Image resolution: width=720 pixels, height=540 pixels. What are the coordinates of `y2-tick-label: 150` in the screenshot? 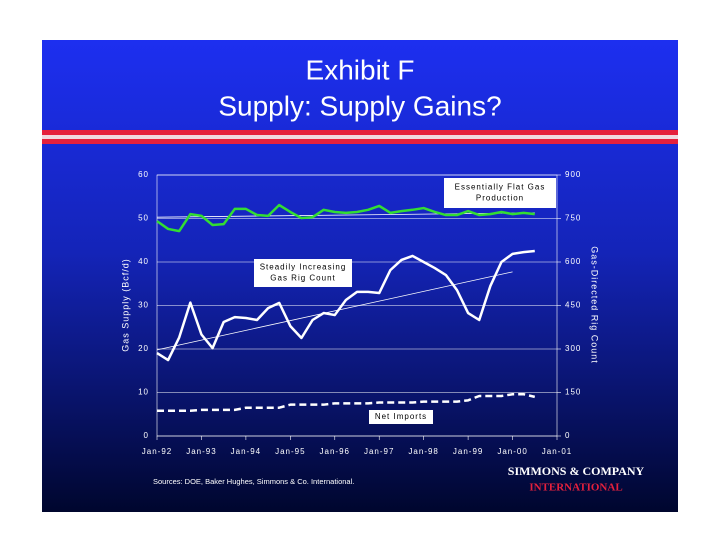 It's located at (573, 392).